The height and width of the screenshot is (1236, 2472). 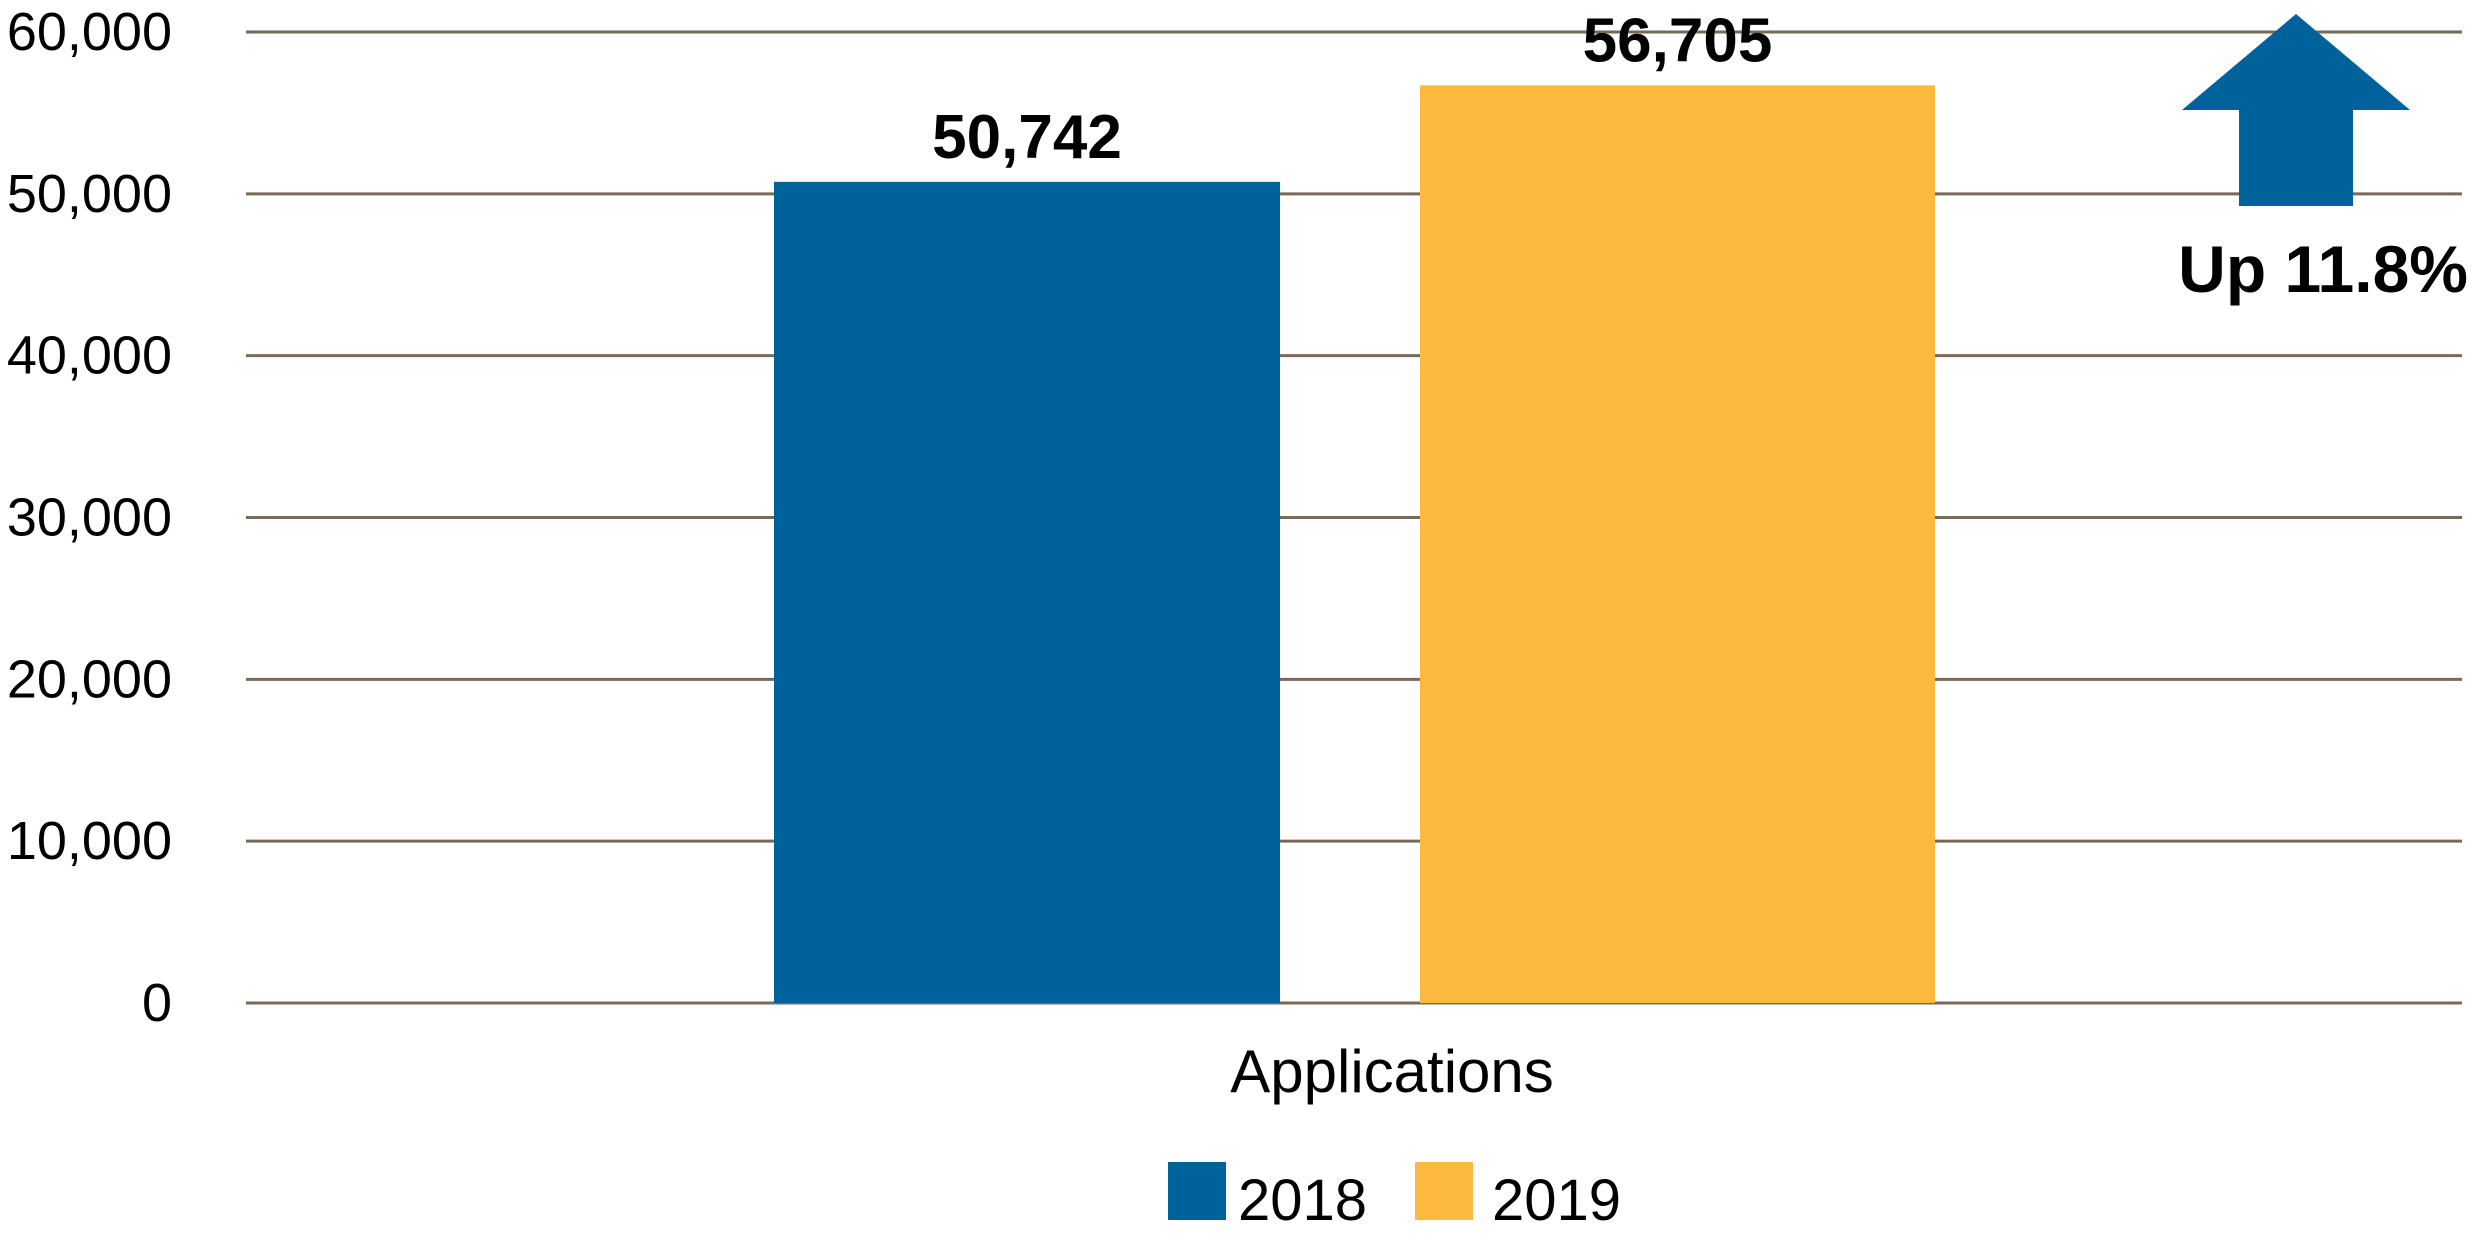 What do you see at coordinates (89, 356) in the screenshot?
I see `y-tick-label: 40,000` at bounding box center [89, 356].